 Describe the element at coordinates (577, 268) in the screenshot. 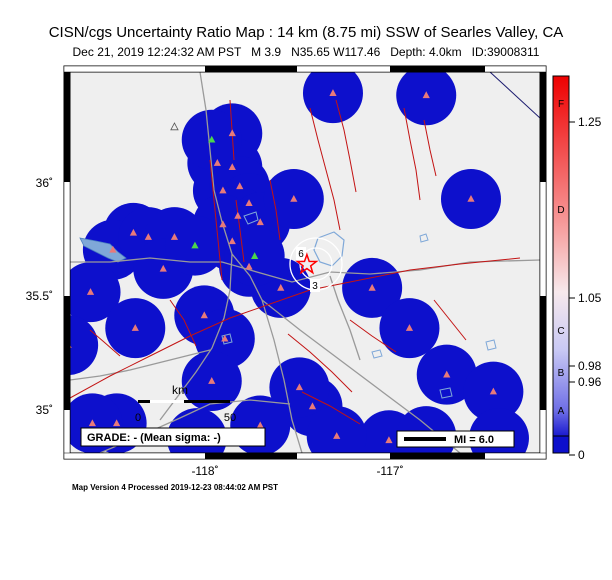

I see `colorbar: F D C B A 1.25 1.05 0.98 0.96 0` at that location.